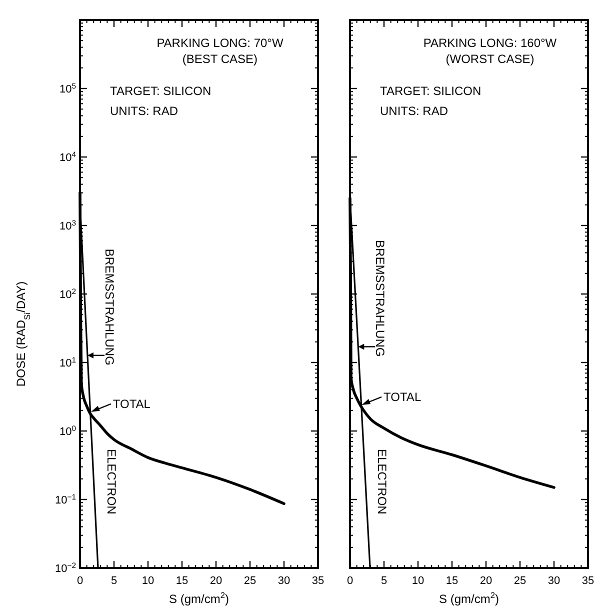 The image size is (608, 615). I want to click on y-tick-label: 10$^{4}$, so click(68, 157).